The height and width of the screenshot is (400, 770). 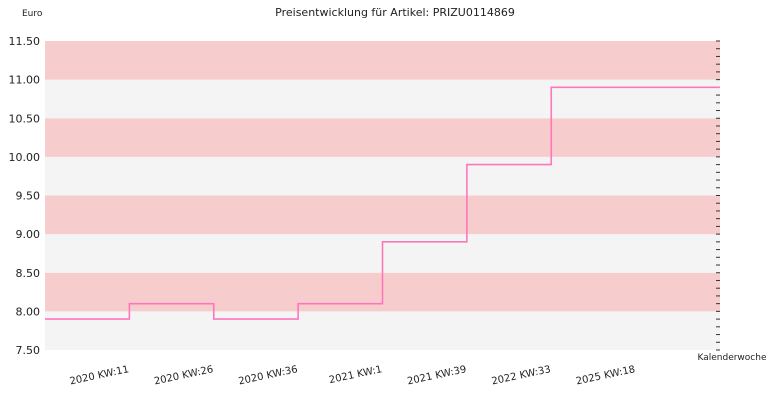 I want to click on y-tick-label: 8.00, so click(x=28, y=311).